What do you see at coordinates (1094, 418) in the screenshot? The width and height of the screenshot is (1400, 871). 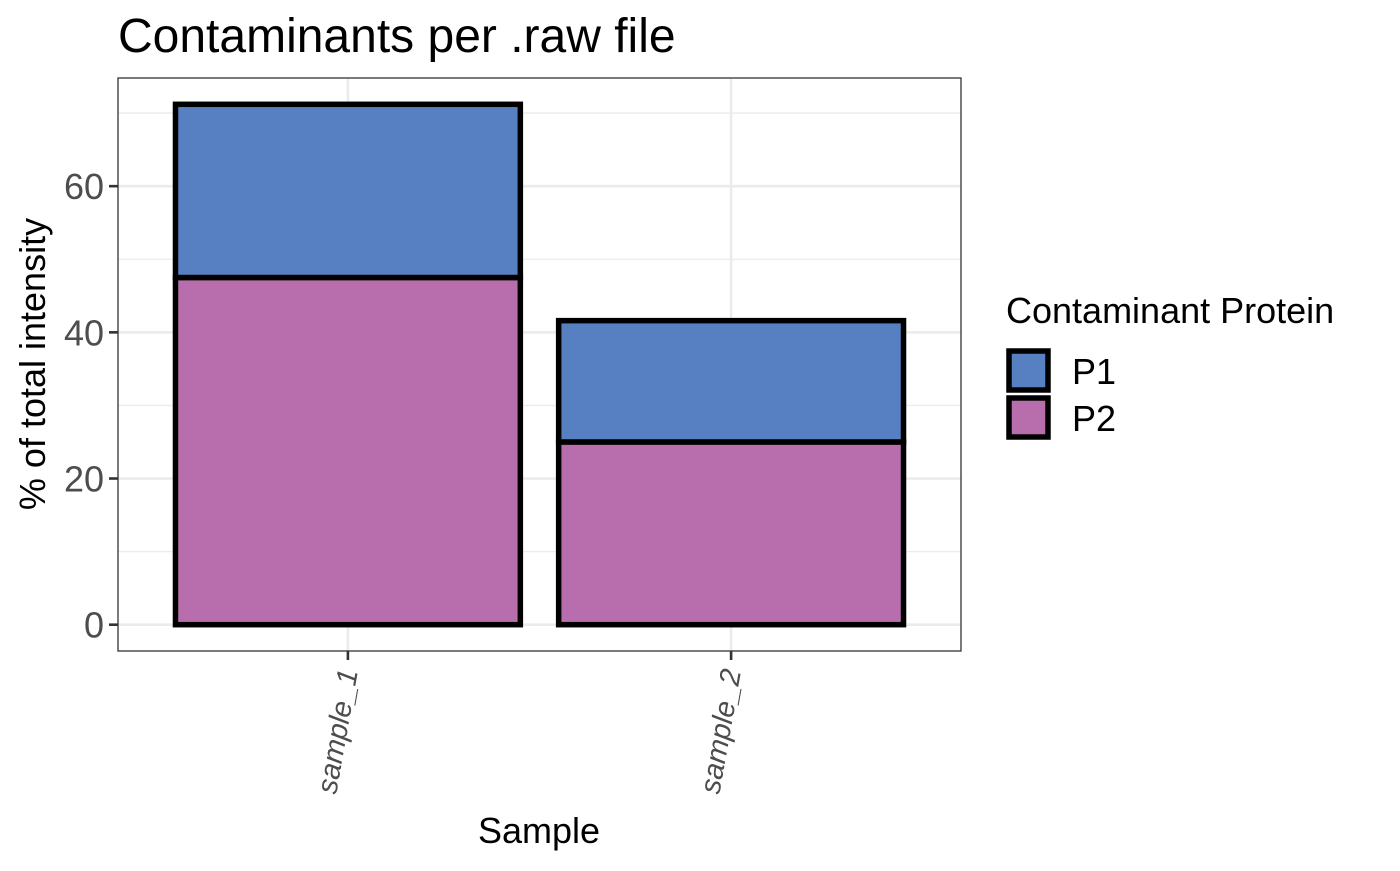 I see `legend-label-P2: P2` at bounding box center [1094, 418].